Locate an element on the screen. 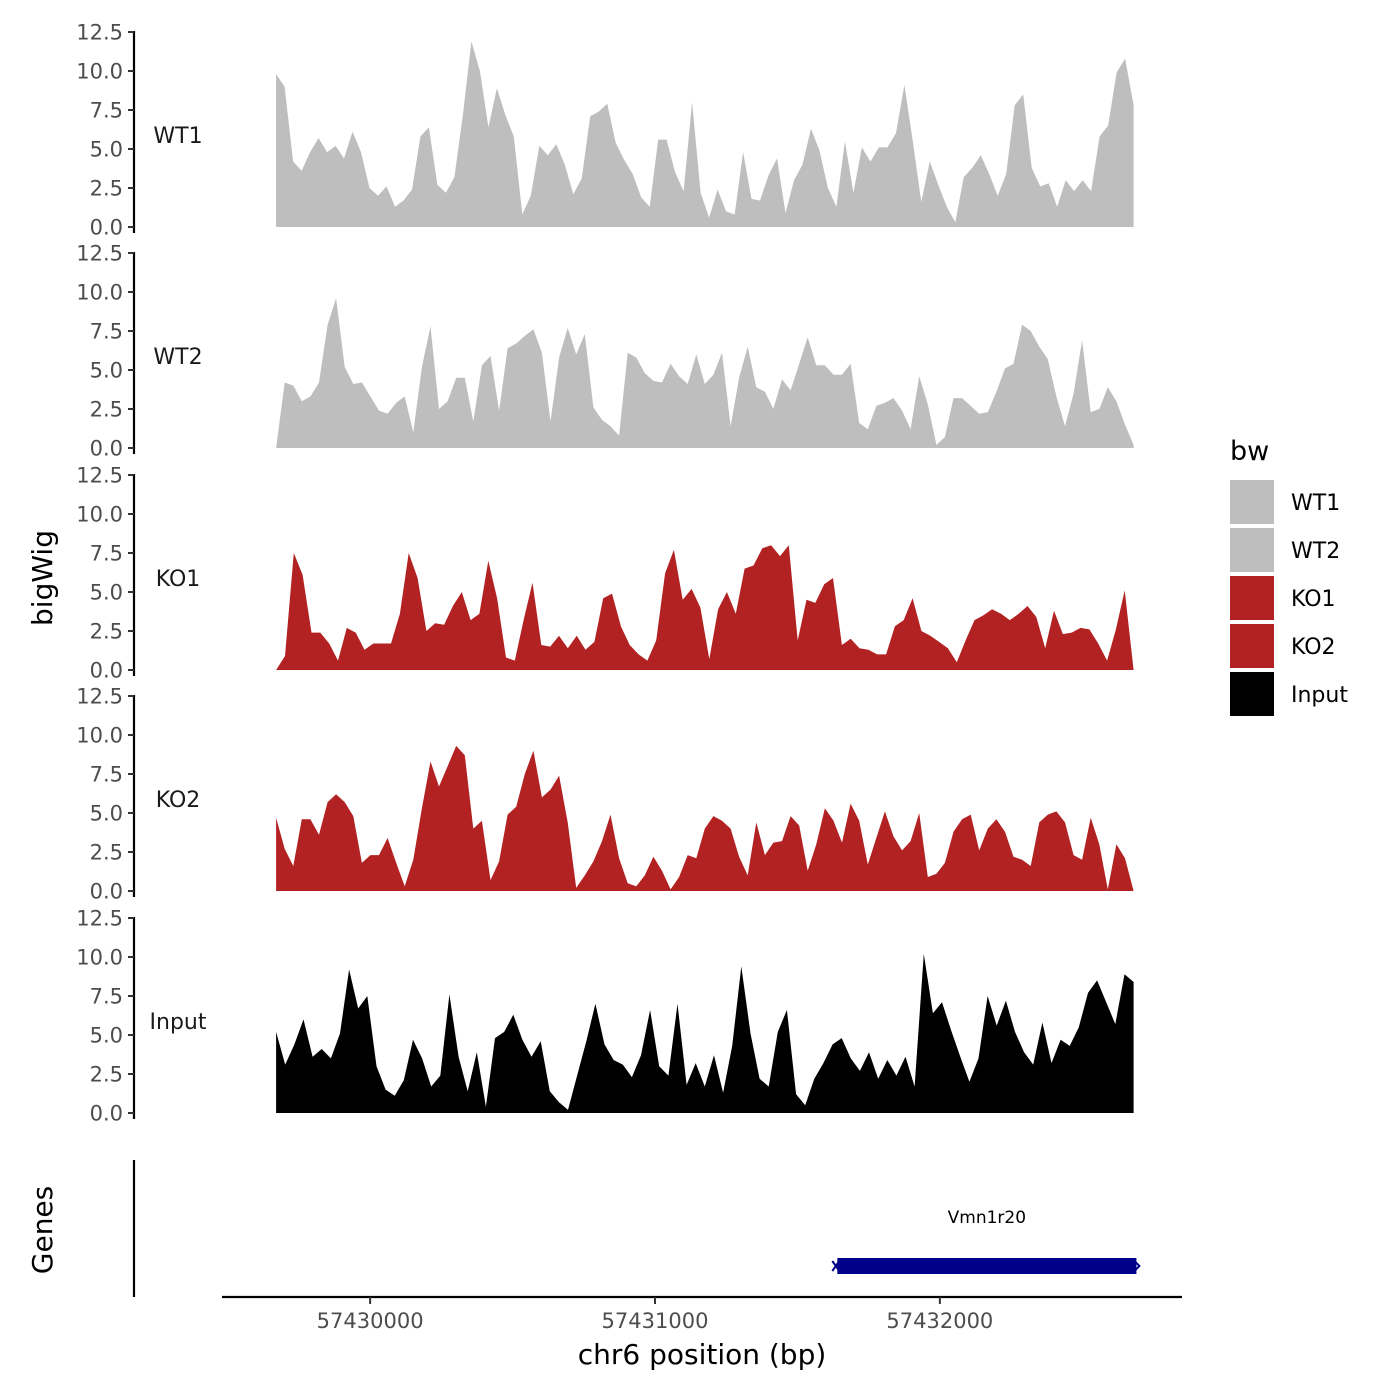 The height and width of the screenshot is (1400, 1400). legend: bw WT1 WT2 KO1 KO2 Input is located at coordinates (1289, 576).